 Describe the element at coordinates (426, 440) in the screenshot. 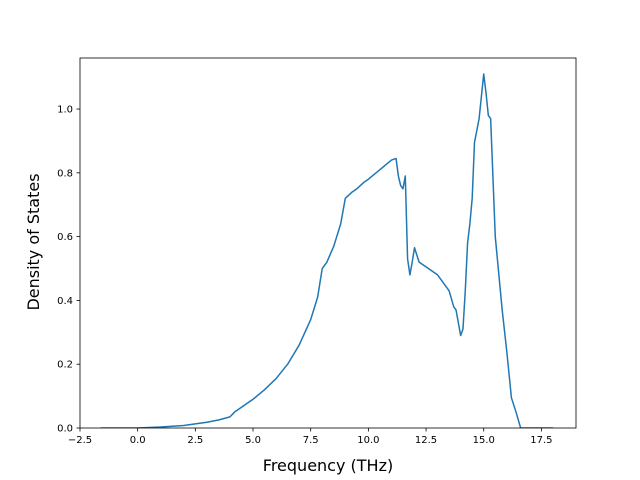

I see `x-tick-label: 12.5` at that location.